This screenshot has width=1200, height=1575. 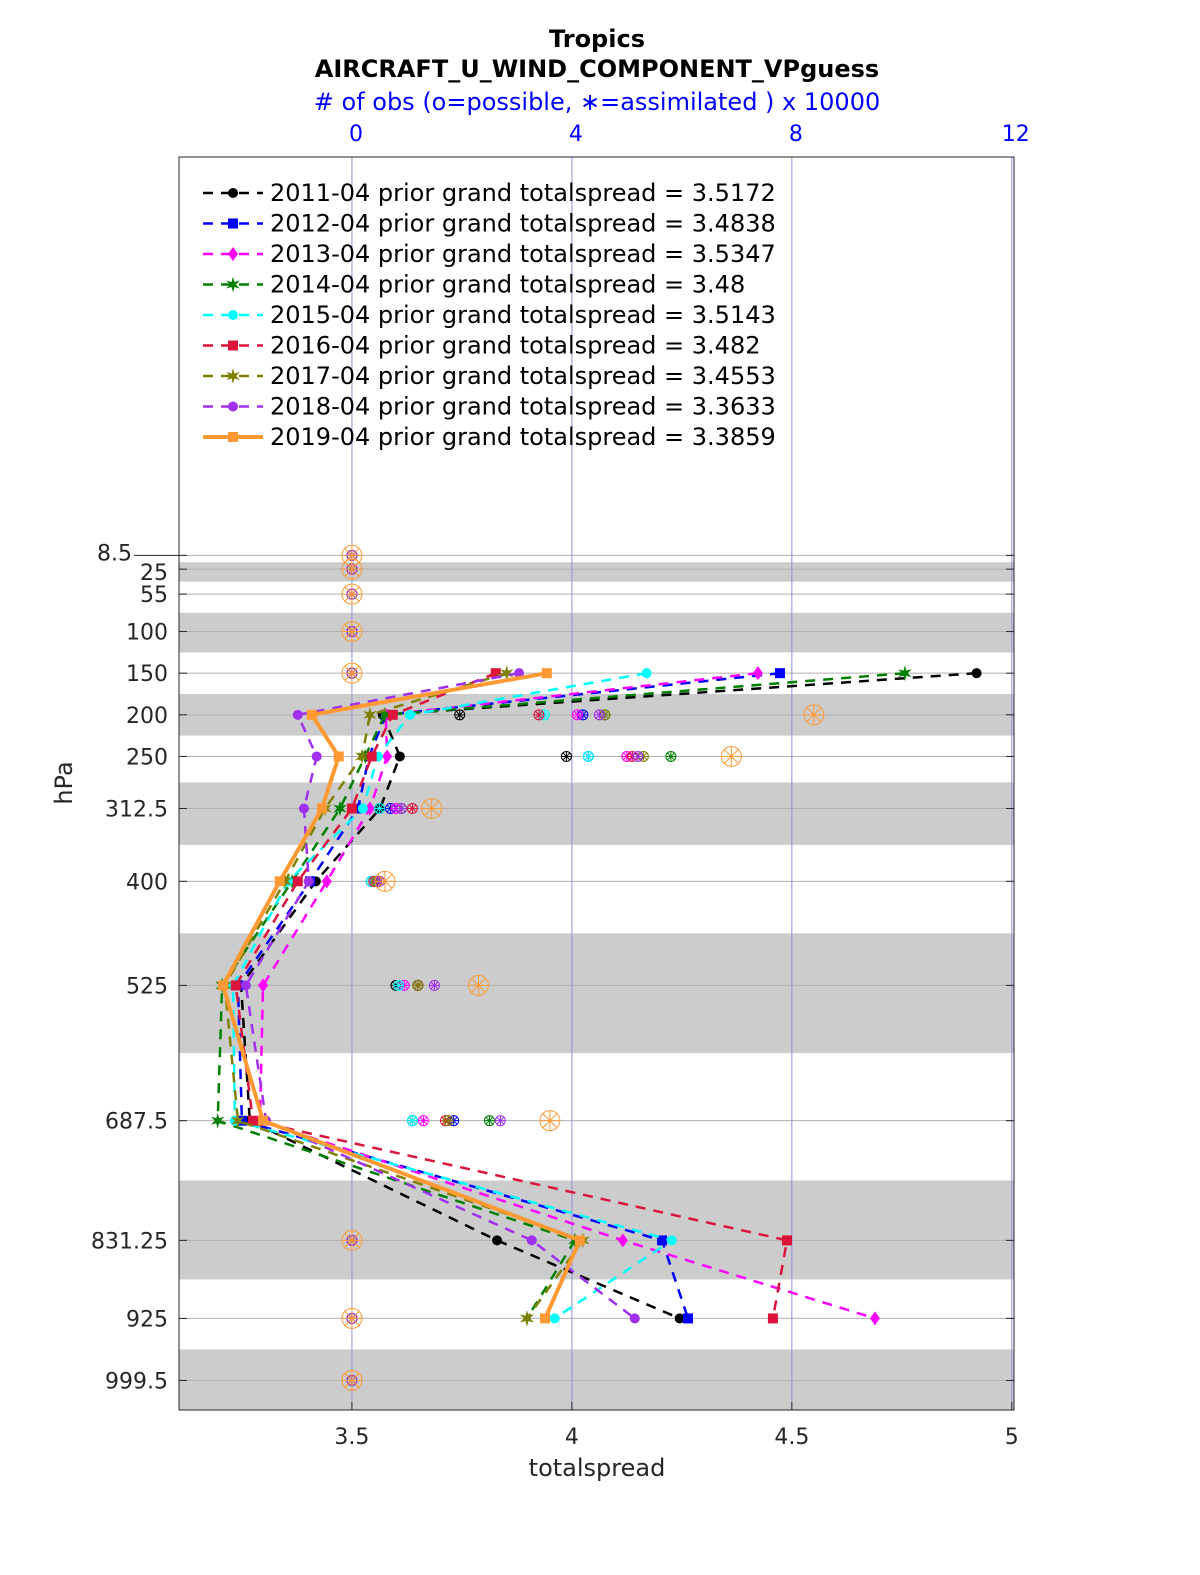 I want to click on legend-entry: 2018-04 prior grand totalspread = 3.3633, so click(x=523, y=407).